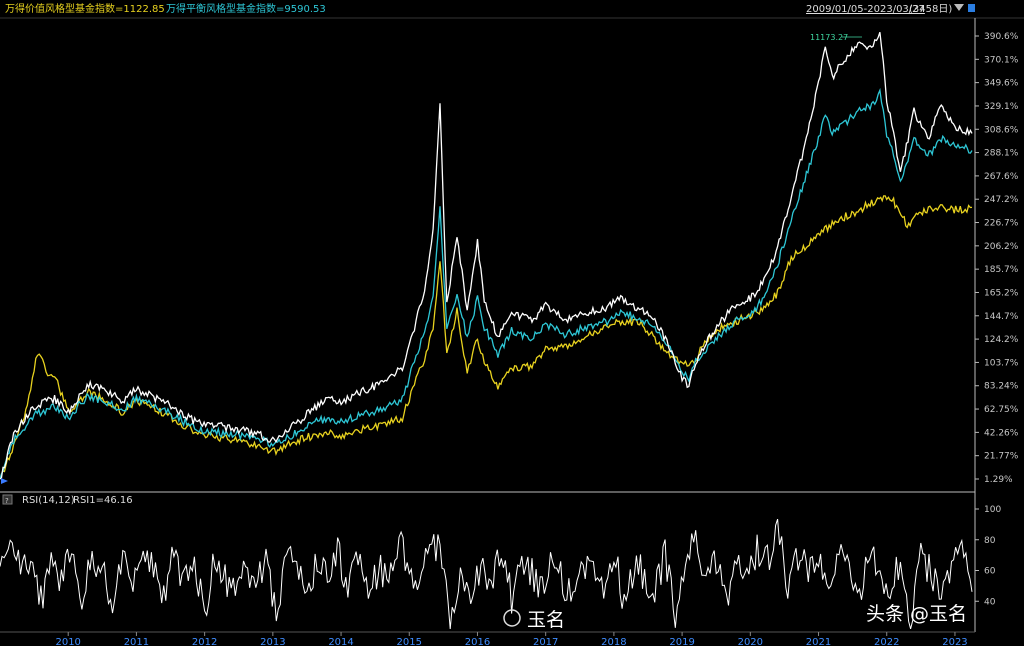  Describe the element at coordinates (1001, 270) in the screenshot. I see `y-tick-label: 185.7%` at that location.